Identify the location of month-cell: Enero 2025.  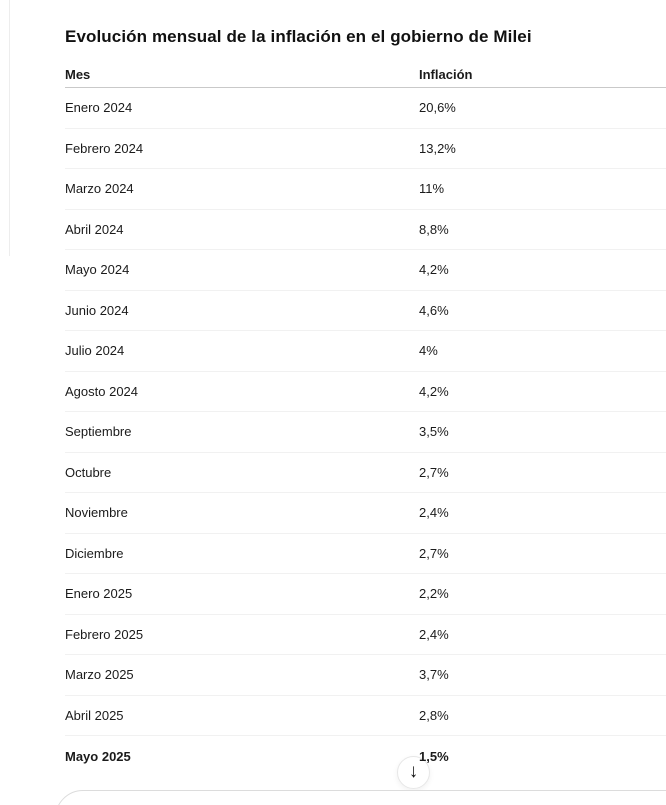
(99, 594).